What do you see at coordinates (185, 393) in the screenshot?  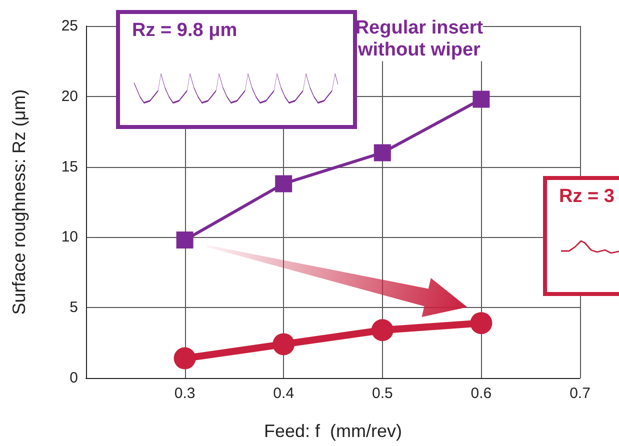 I see `x-tick-label: 0.3` at bounding box center [185, 393].